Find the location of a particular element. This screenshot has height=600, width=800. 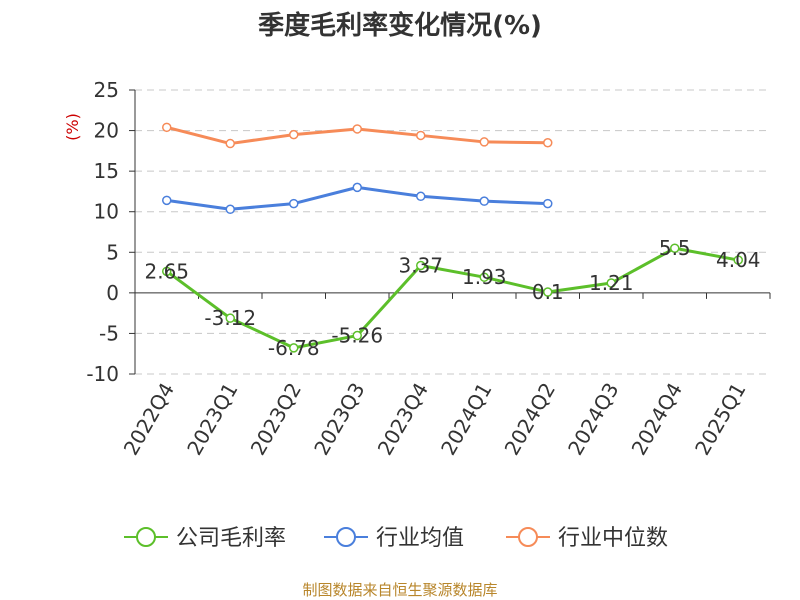

data-label: 1.21 is located at coordinates (611, 283).